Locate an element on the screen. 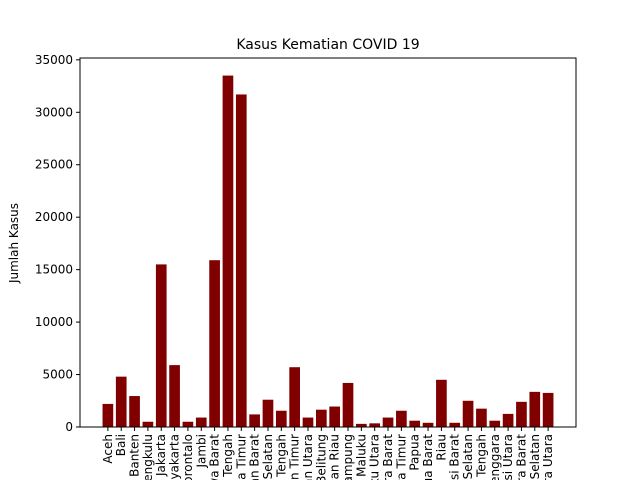  x-tick-label: Bali is located at coordinates (121, 445).